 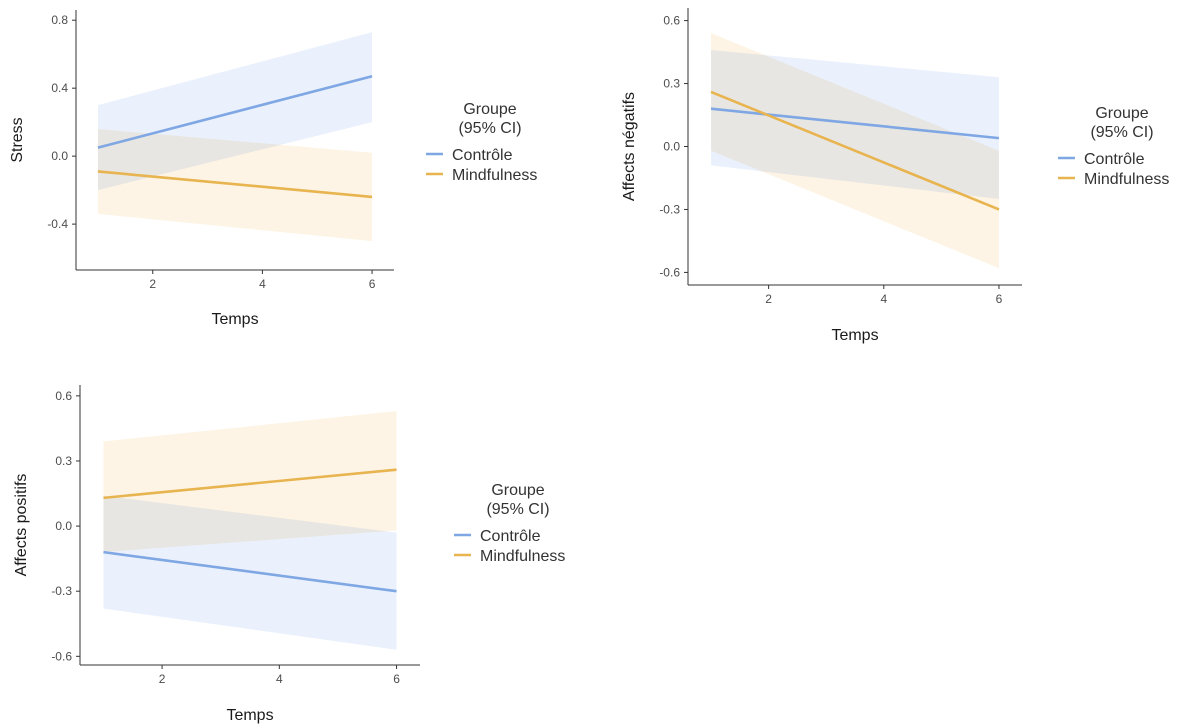 I want to click on y-axis-title: Affects négatifs, so click(x=629, y=146).